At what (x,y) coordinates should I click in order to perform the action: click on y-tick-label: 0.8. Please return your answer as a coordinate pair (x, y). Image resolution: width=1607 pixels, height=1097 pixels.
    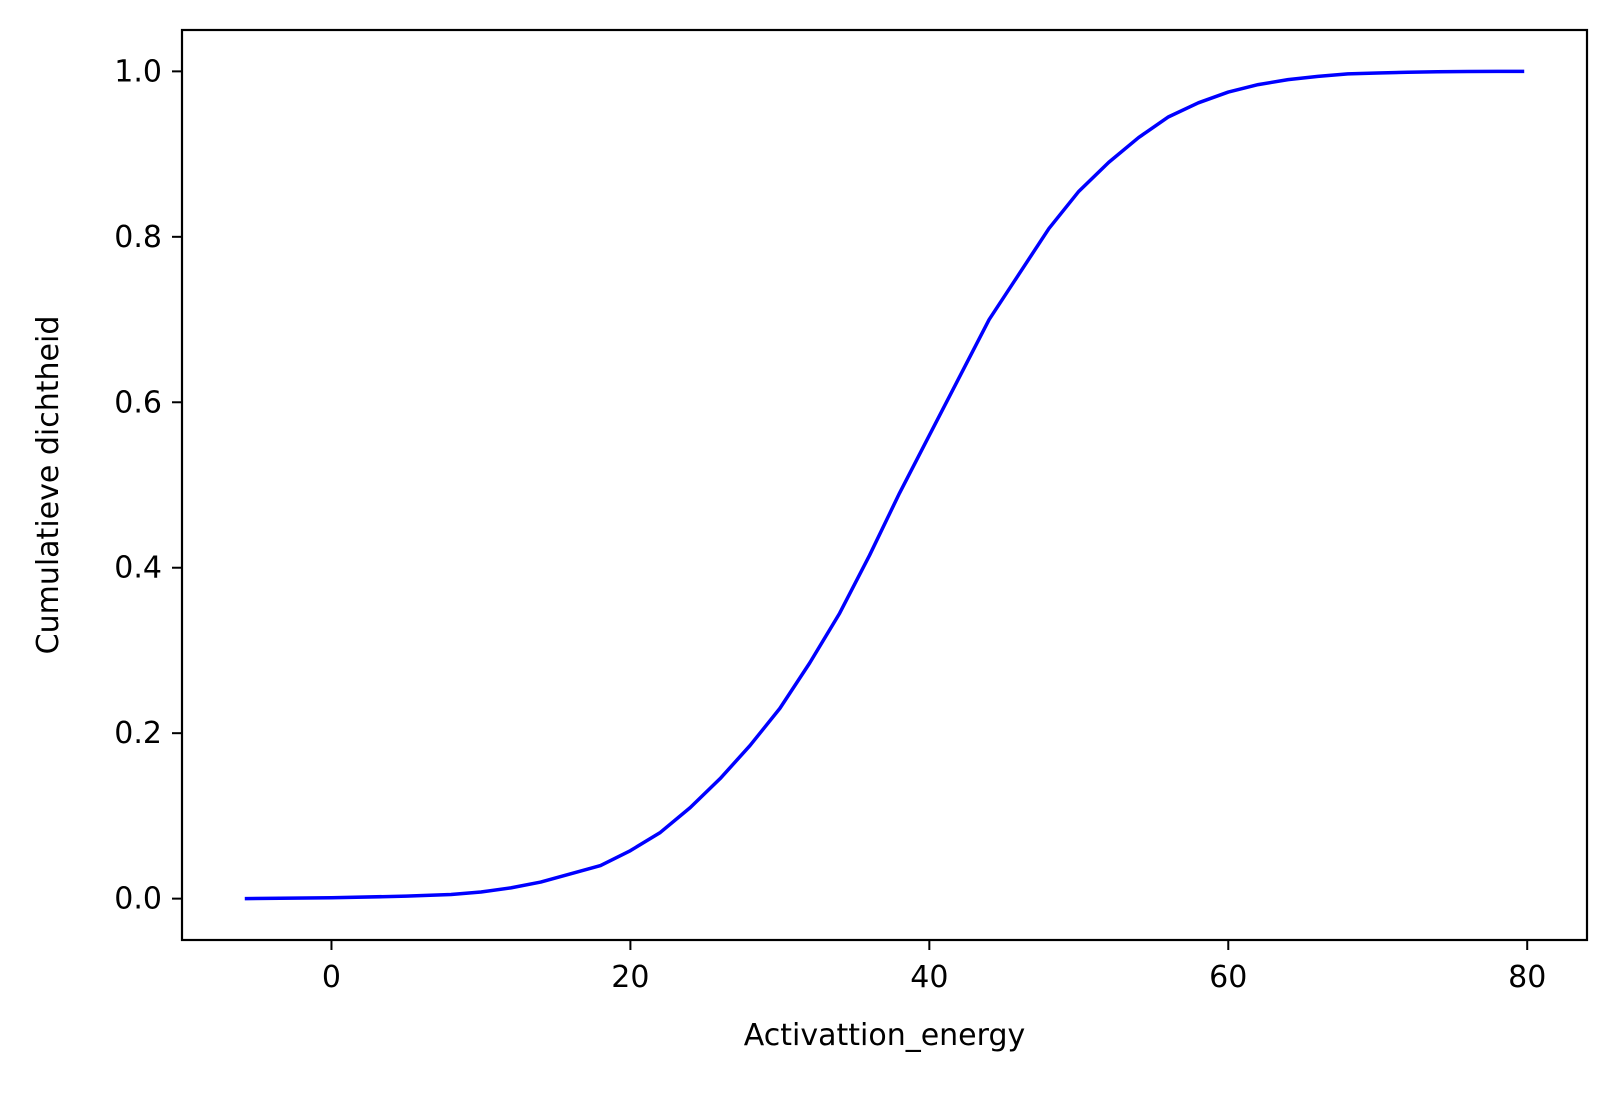
    Looking at the image, I should click on (138, 237).